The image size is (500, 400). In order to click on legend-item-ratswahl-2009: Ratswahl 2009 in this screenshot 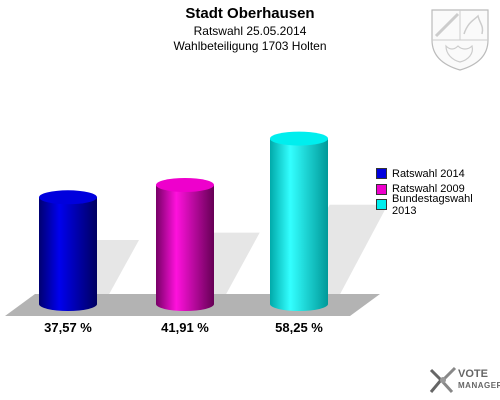, I will do `click(438, 190)`.